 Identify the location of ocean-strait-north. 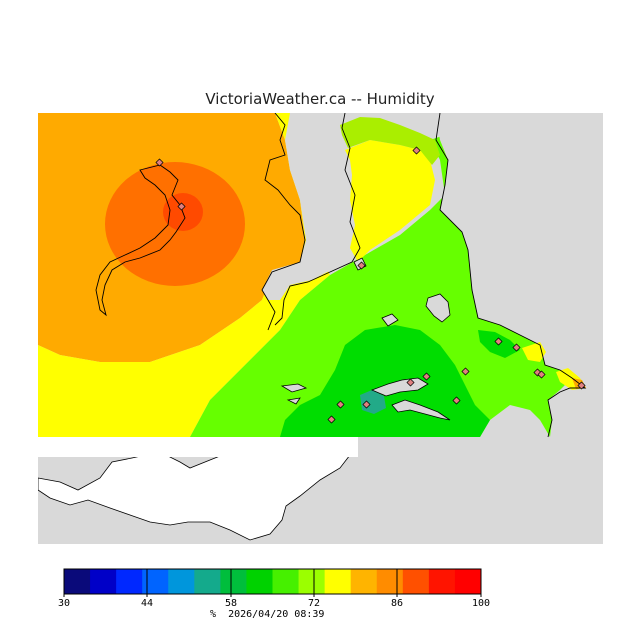
(310, 206).